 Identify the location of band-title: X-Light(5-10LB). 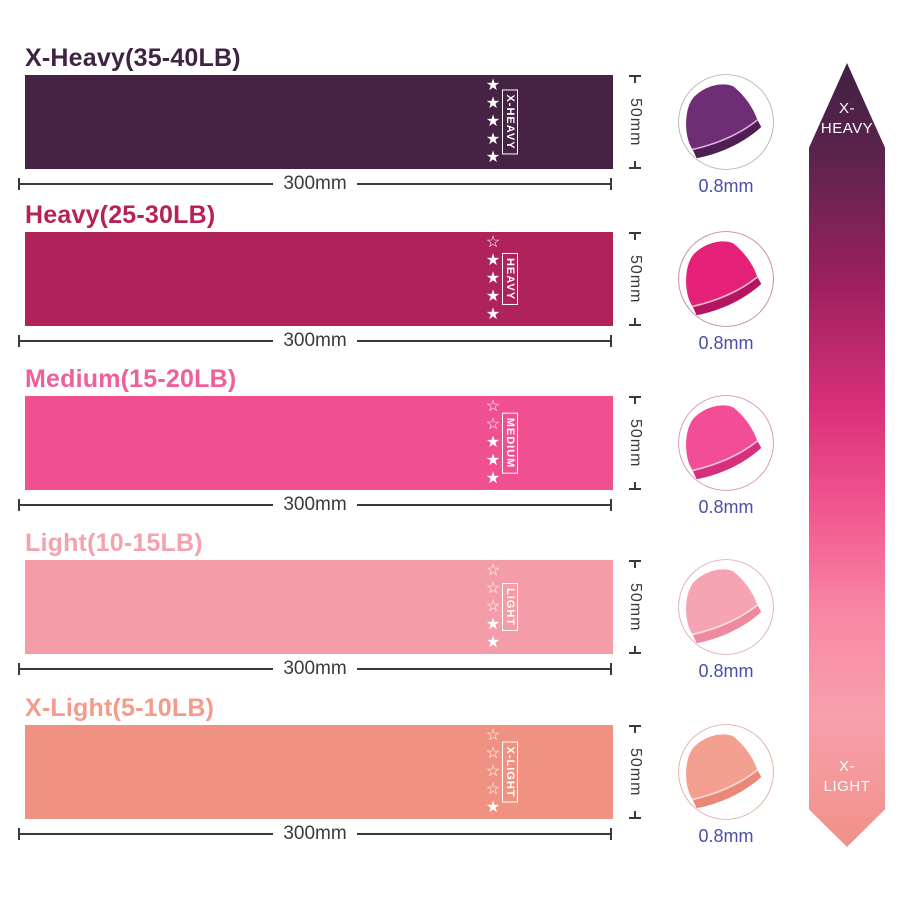
(120, 708).